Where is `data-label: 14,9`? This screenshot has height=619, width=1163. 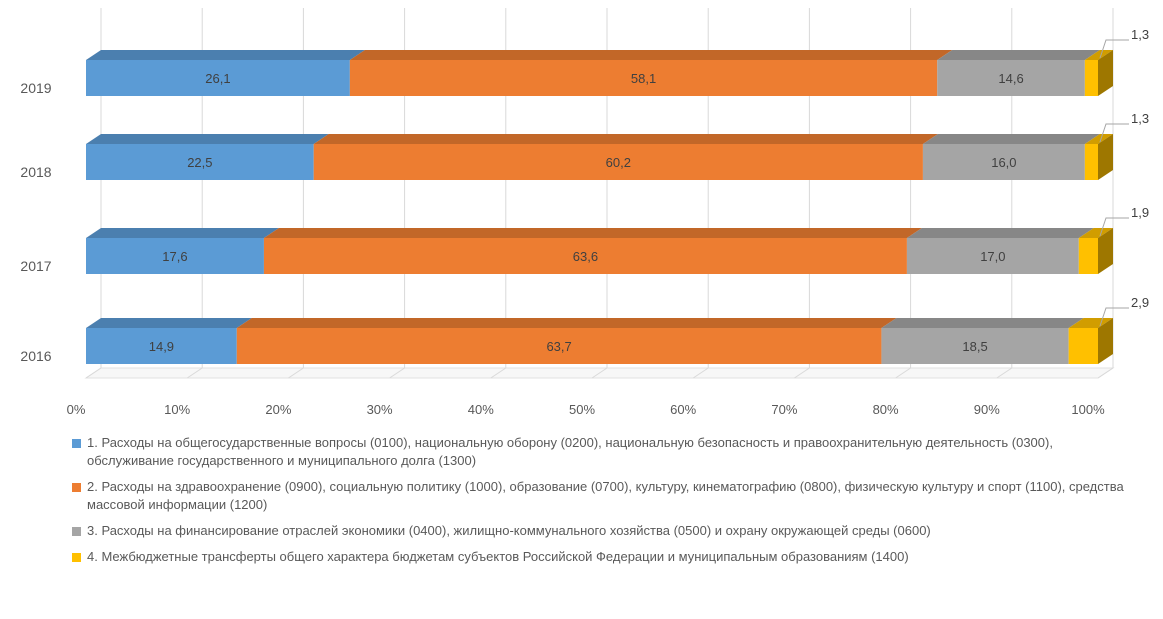
data-label: 14,9 is located at coordinates (161, 346).